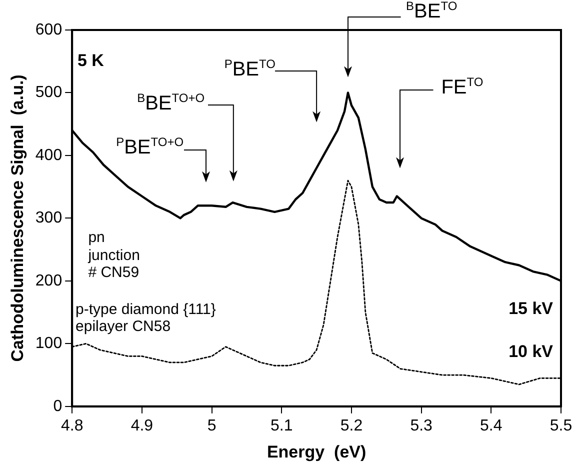  Describe the element at coordinates (432, 12) in the screenshot. I see `text: $^{B}$BE$^{TO}$` at that location.